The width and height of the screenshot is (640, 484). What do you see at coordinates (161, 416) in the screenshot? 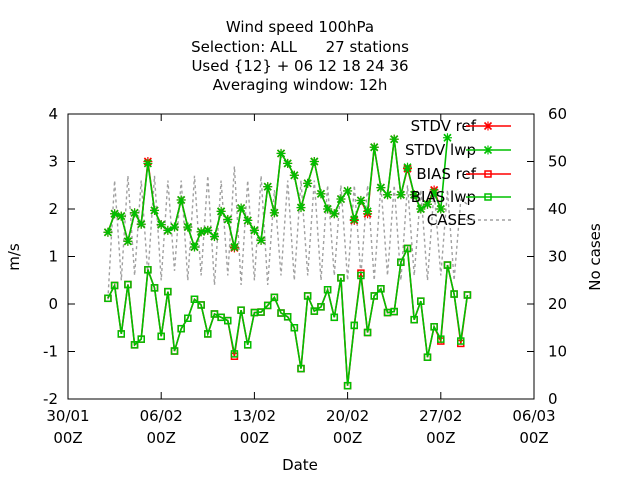
I see `x-tick-label: 06/02` at bounding box center [161, 416].